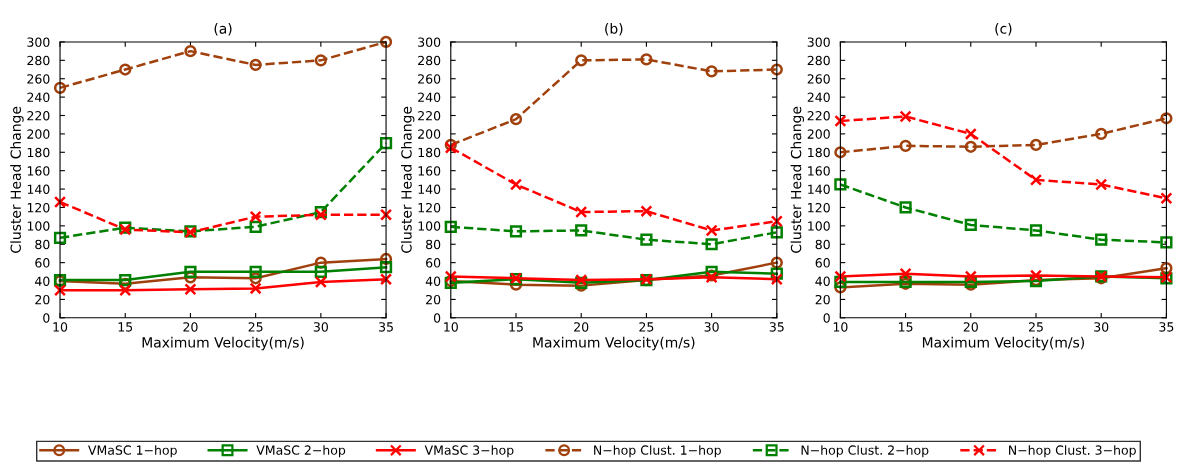 The height and width of the screenshot is (466, 1177). Describe the element at coordinates (657, 451) in the screenshot. I see `legend-label: N−hop Clust. 1−hop` at that location.